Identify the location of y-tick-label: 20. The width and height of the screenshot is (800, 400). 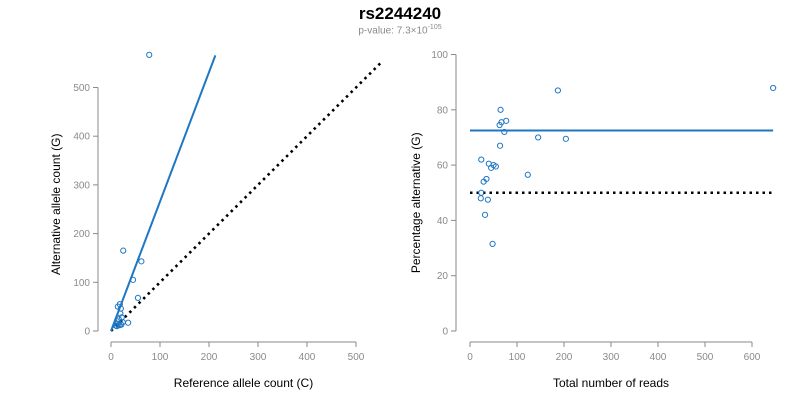
(443, 276).